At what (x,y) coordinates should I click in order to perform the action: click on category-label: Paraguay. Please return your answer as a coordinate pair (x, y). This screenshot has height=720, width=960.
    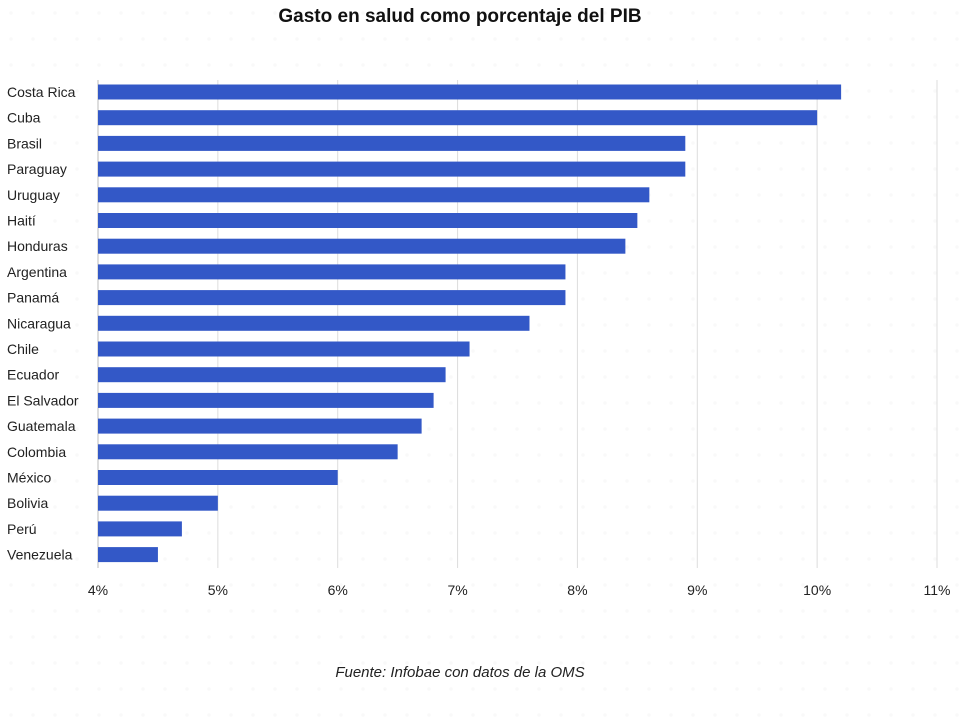
    Looking at the image, I should click on (37, 169).